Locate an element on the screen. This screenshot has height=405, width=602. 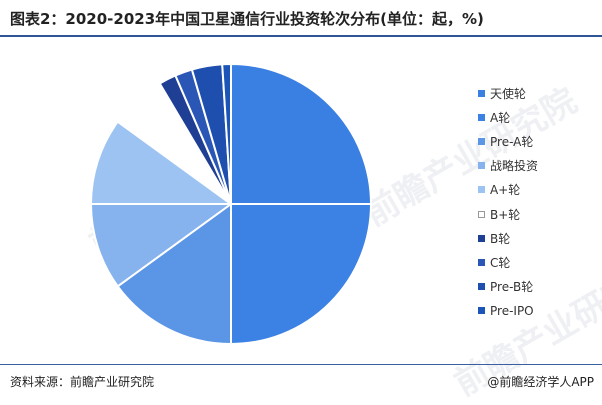
legend-label: B+轮 is located at coordinates (505, 214).